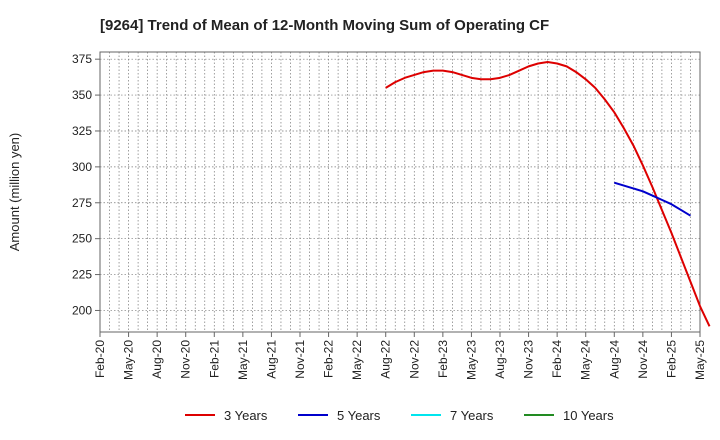 The width and height of the screenshot is (720, 440). I want to click on x-tick-label: May-21, so click(243, 360).